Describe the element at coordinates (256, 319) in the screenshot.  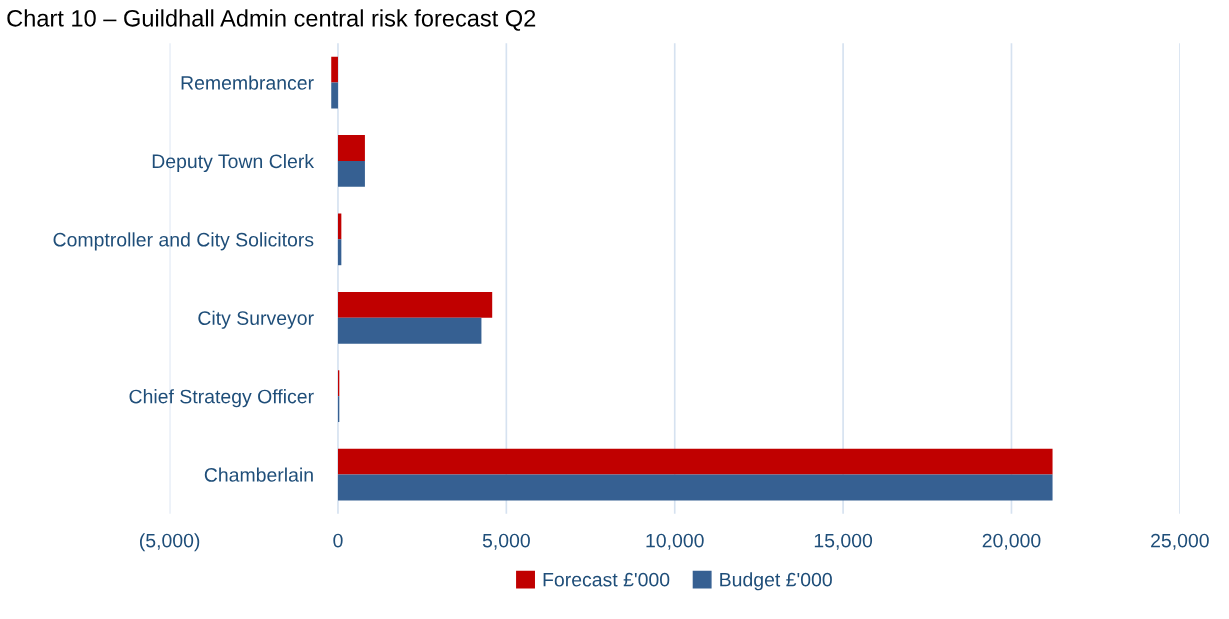
I see `y-tick-label: City Surveyor` at that location.